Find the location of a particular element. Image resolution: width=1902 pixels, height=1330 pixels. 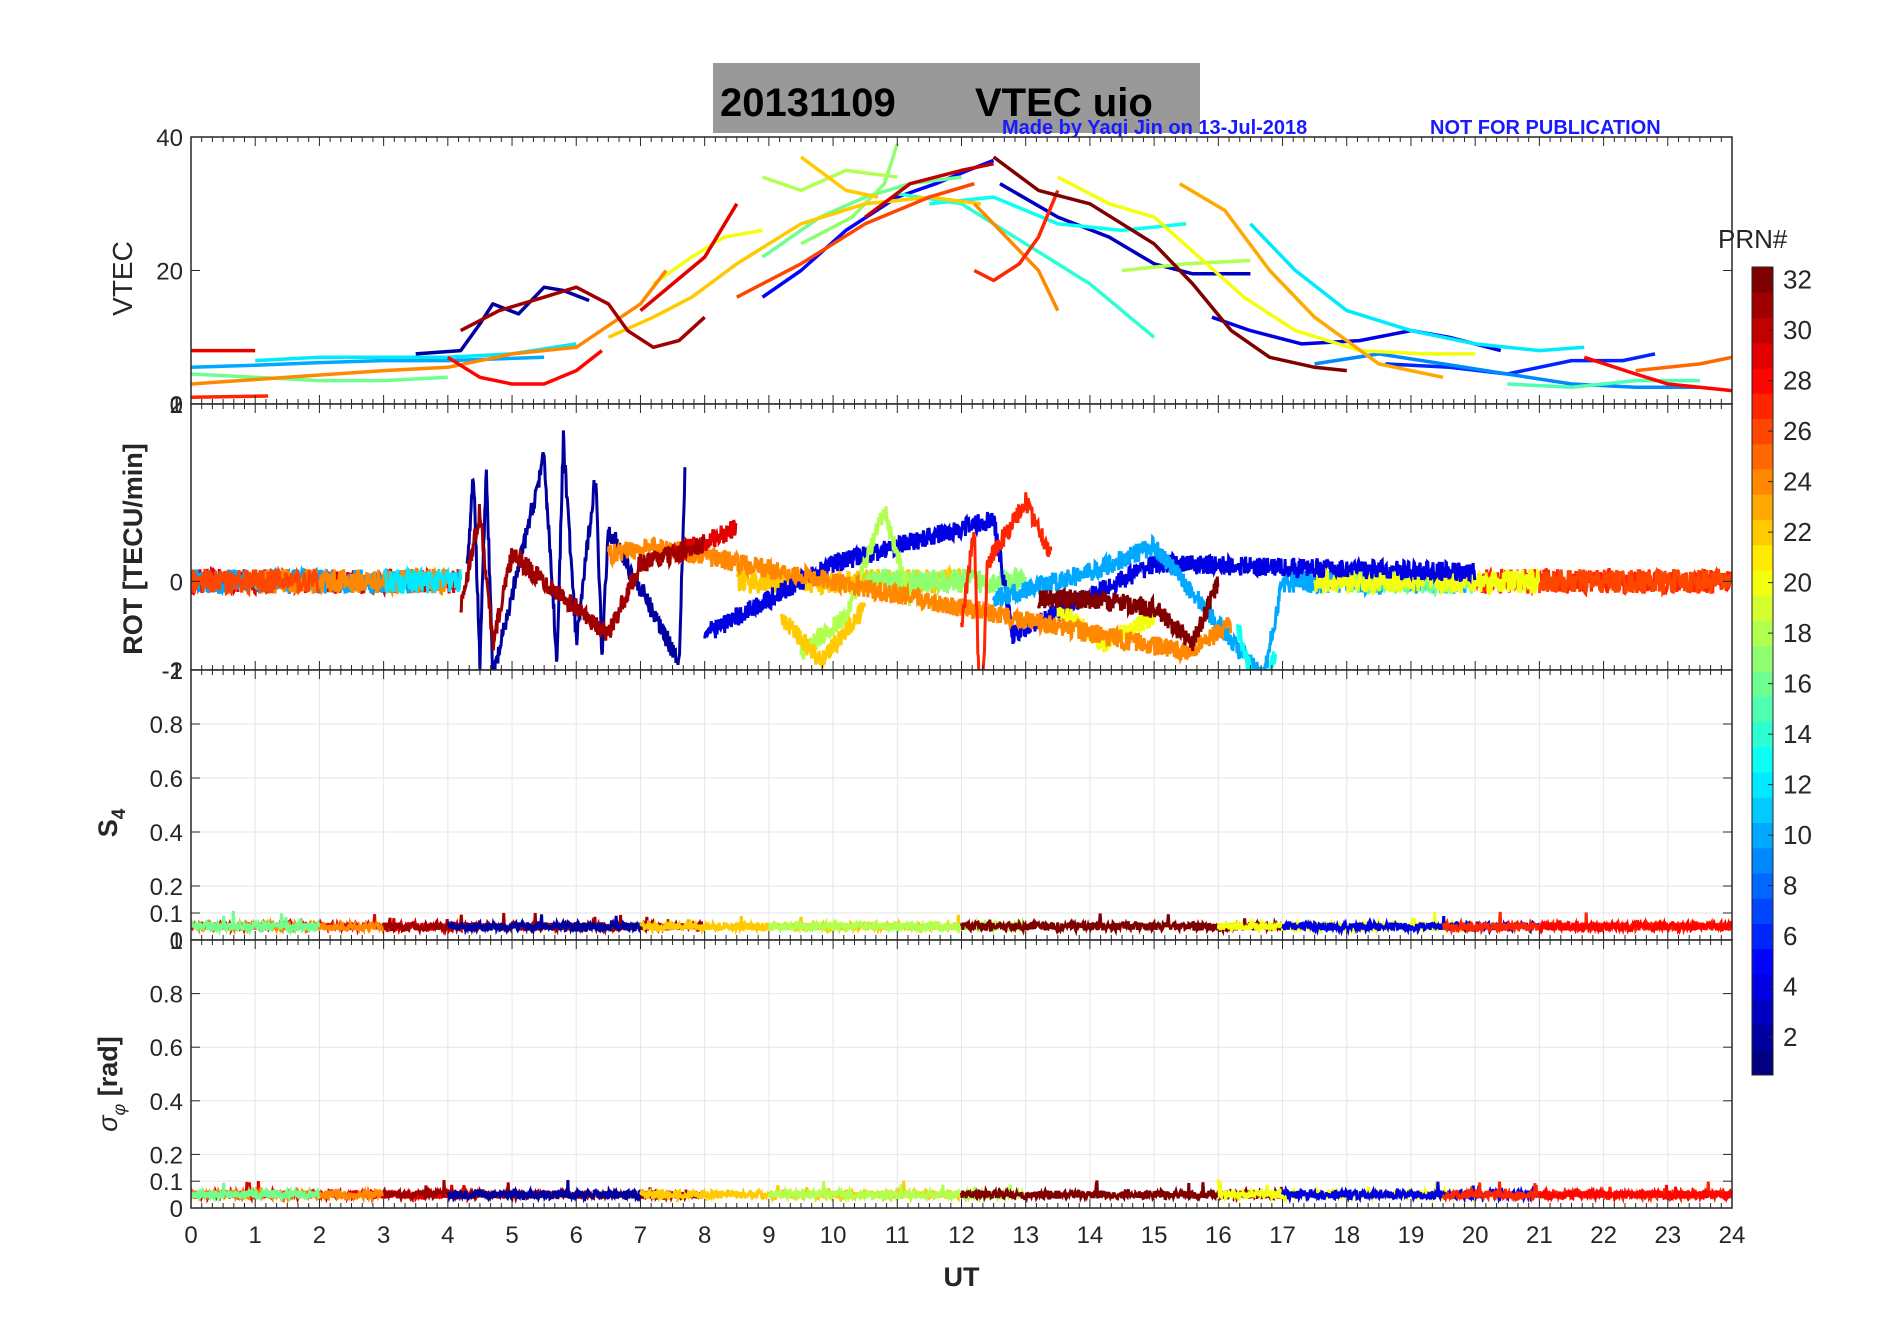

title-text: VTEC uio is located at coordinates (1064, 103).